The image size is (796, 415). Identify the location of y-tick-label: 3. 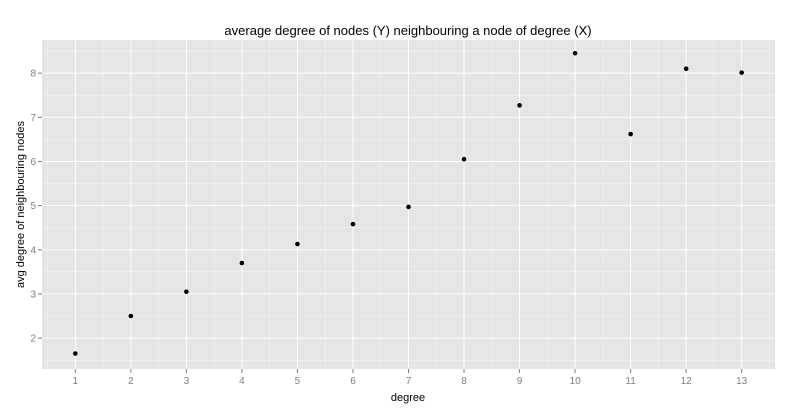
(33, 294).